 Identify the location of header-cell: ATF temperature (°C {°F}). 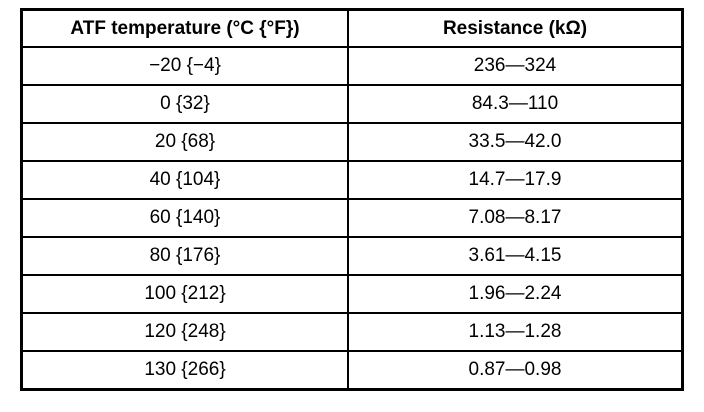
(184, 28).